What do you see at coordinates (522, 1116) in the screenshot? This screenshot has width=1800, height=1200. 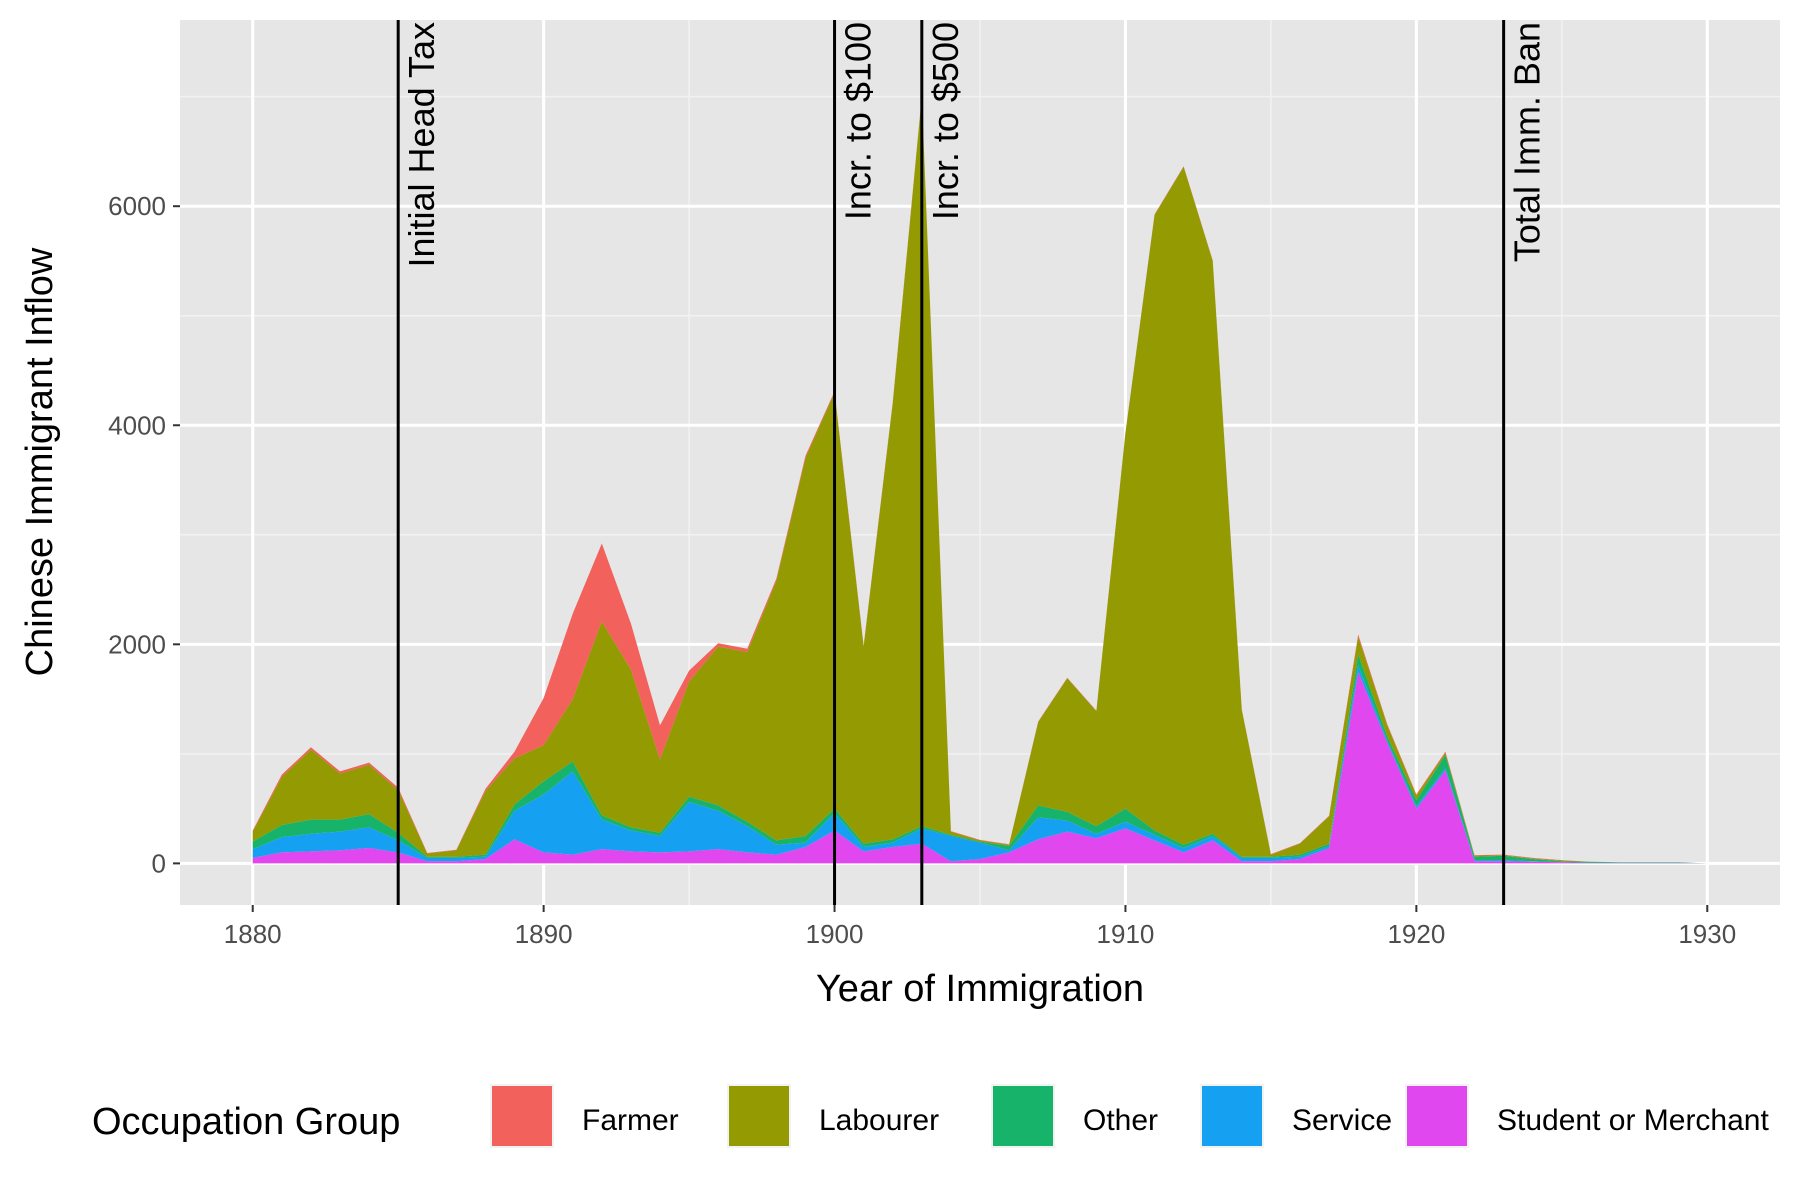 I see `legend-key-farmer` at bounding box center [522, 1116].